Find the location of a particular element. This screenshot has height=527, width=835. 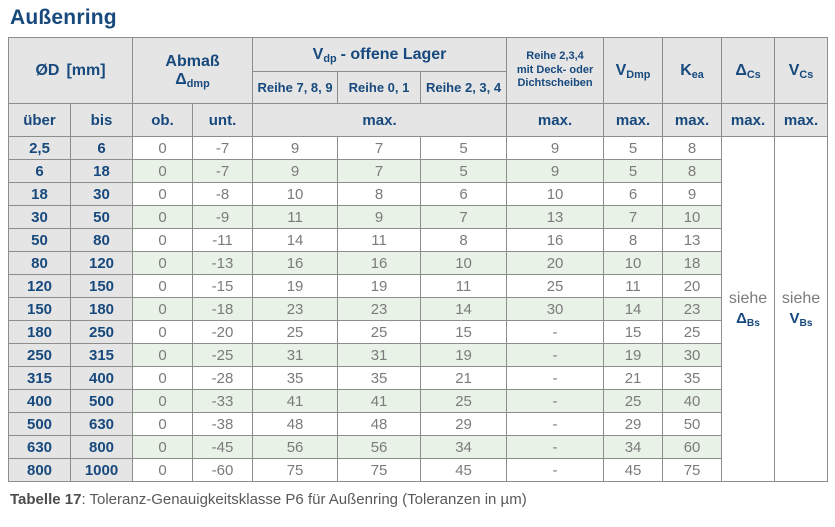

table-cell: 45 is located at coordinates (464, 470).